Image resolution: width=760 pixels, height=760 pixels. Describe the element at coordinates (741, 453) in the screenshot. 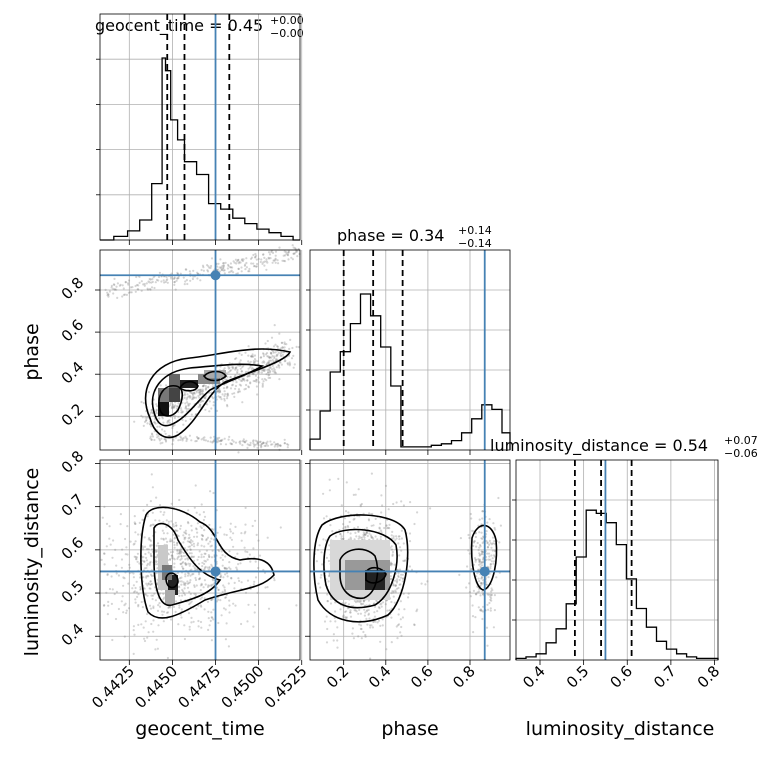

I see `svg-text: −0.06` at that location.